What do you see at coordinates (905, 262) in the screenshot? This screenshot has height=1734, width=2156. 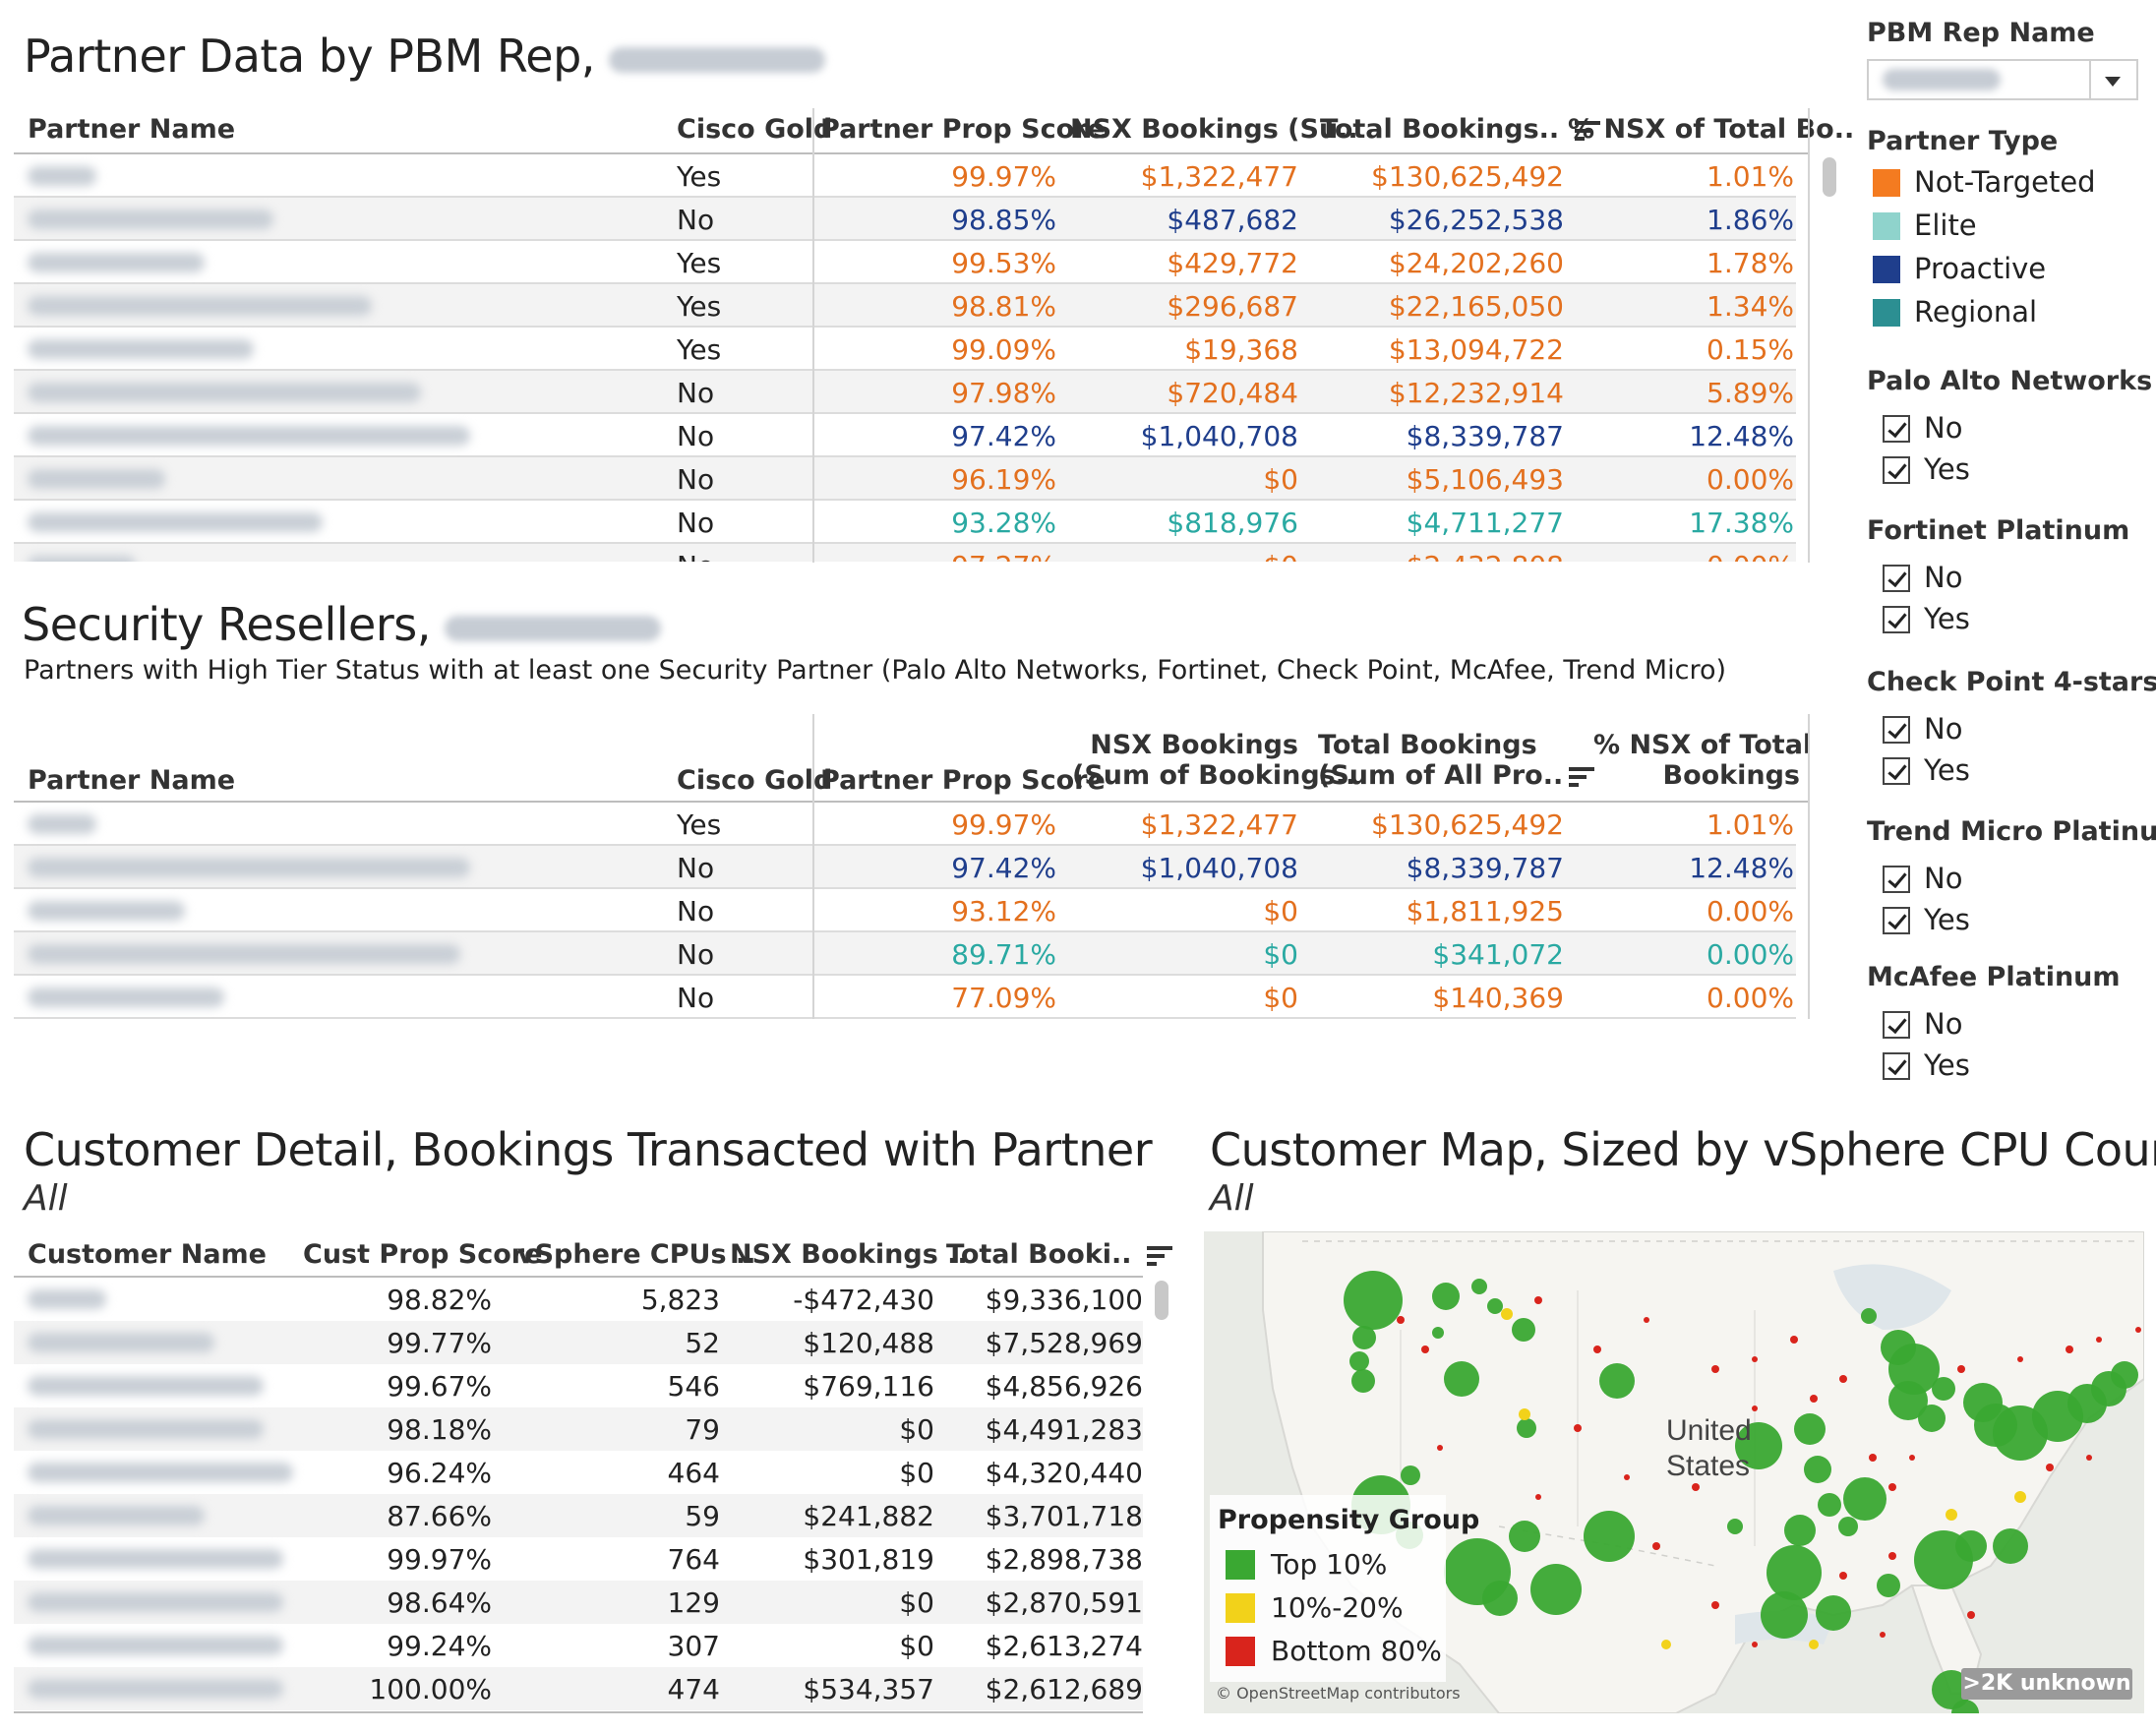 I see `table-row: Yes 99.53% $429,772 $24,202,260 1.78%` at bounding box center [905, 262].